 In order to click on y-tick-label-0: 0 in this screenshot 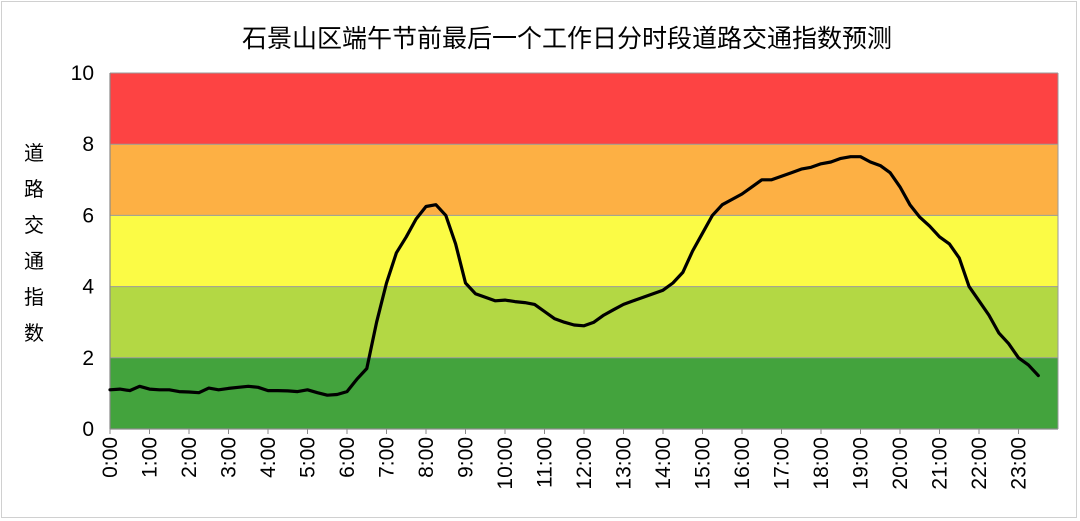, I will do `click(88, 429)`.